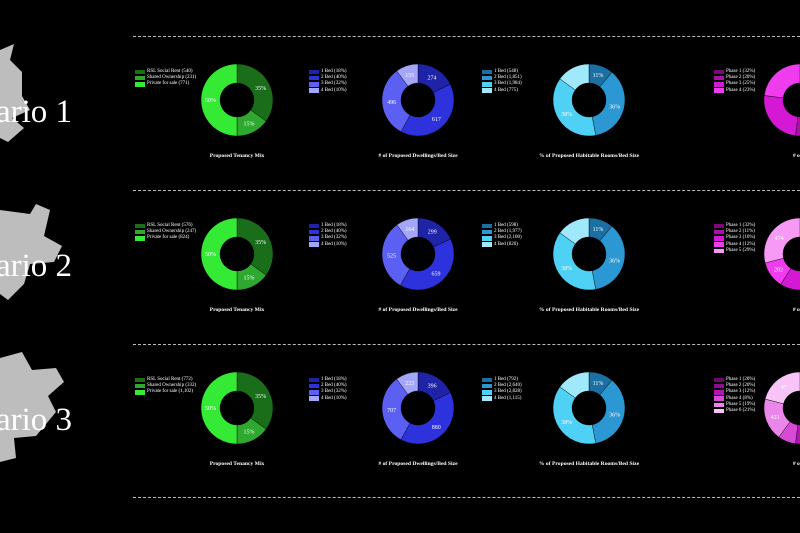 The width and height of the screenshot is (800, 533). Describe the element at coordinates (502, 91) in the screenshot. I see `legend-item: 4 Bed (775)` at that location.